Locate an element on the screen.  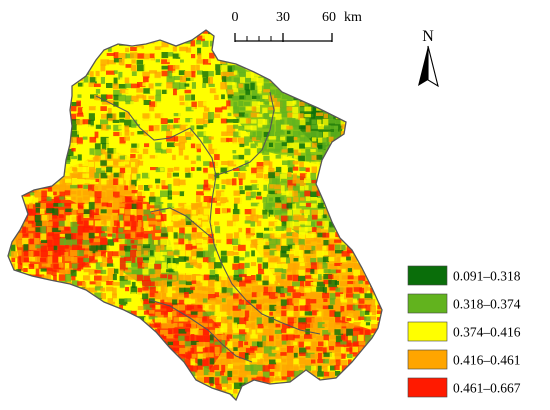
boundary-line is located at coordinates (181, 223).